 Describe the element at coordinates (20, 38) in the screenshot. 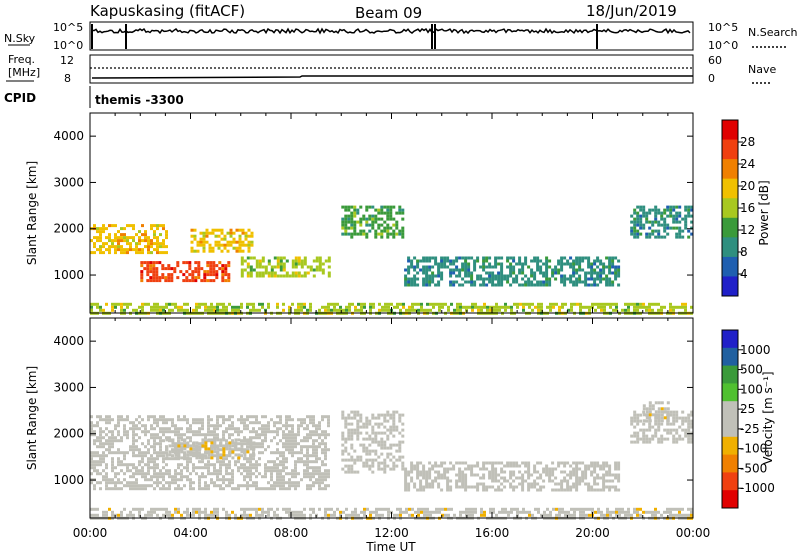

I see `nsky-label: N.Sky` at that location.